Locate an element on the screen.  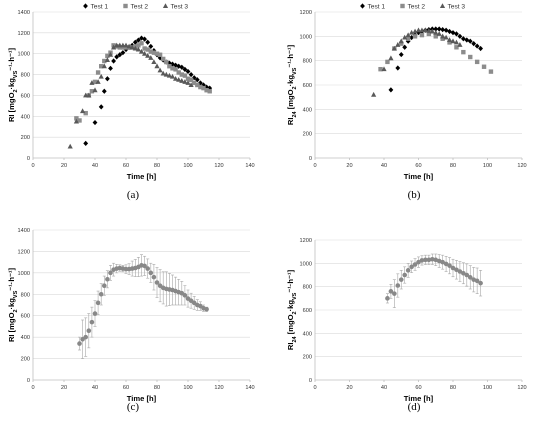
legend-label: Test 3 is located at coordinates (180, 6).